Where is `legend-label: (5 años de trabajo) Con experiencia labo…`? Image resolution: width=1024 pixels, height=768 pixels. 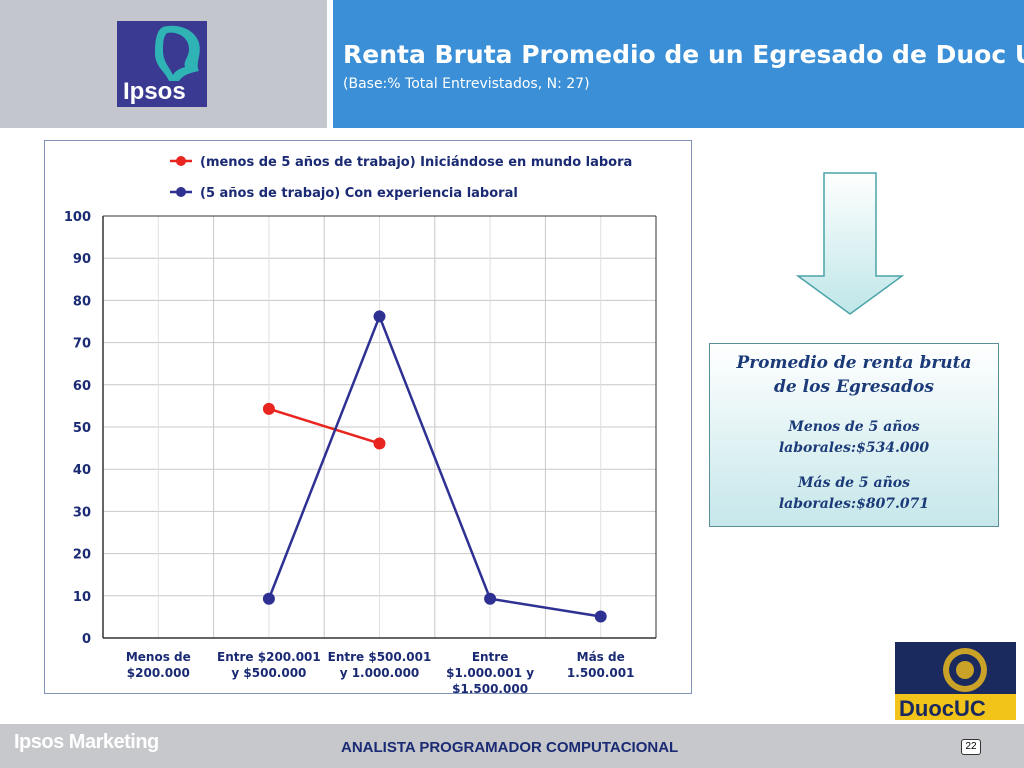 legend-label: (5 años de trabajo) Con experiencia labo… is located at coordinates (359, 193).